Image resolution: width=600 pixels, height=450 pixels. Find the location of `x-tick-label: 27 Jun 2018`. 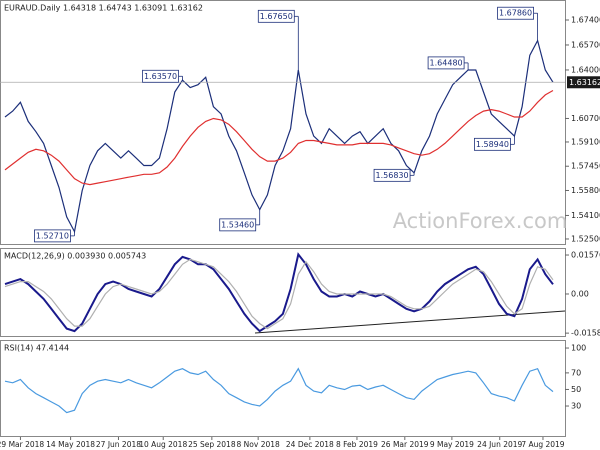

x-tick-label: 27 Jun 2018 is located at coordinates (118, 444).